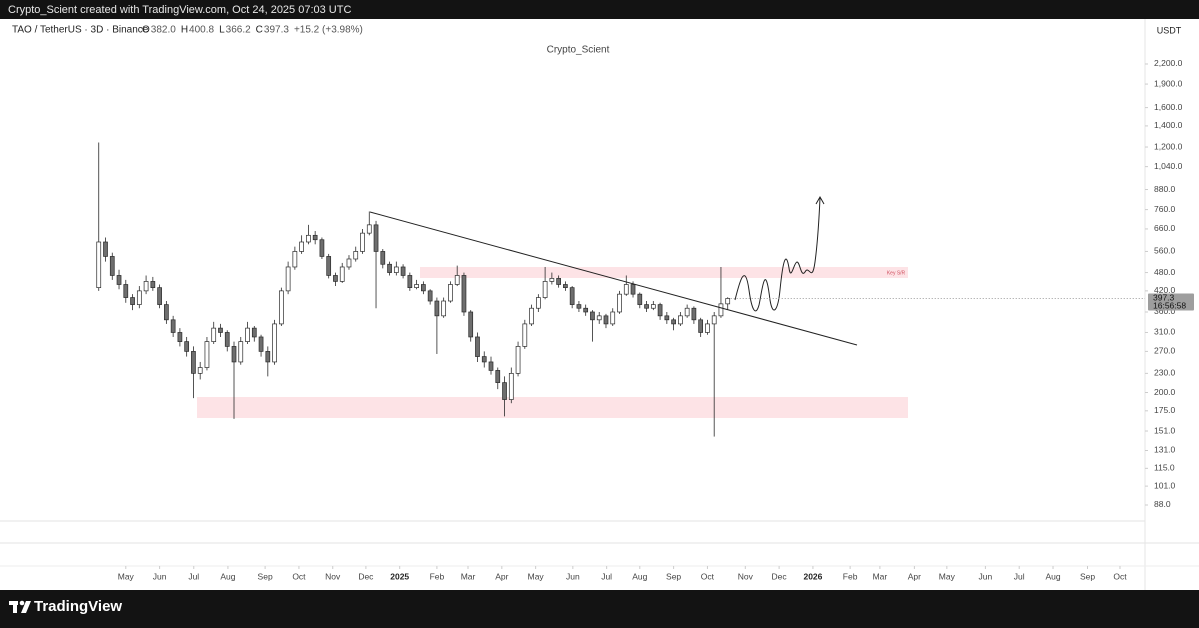  I want to click on last-price-box, so click(1171, 302).